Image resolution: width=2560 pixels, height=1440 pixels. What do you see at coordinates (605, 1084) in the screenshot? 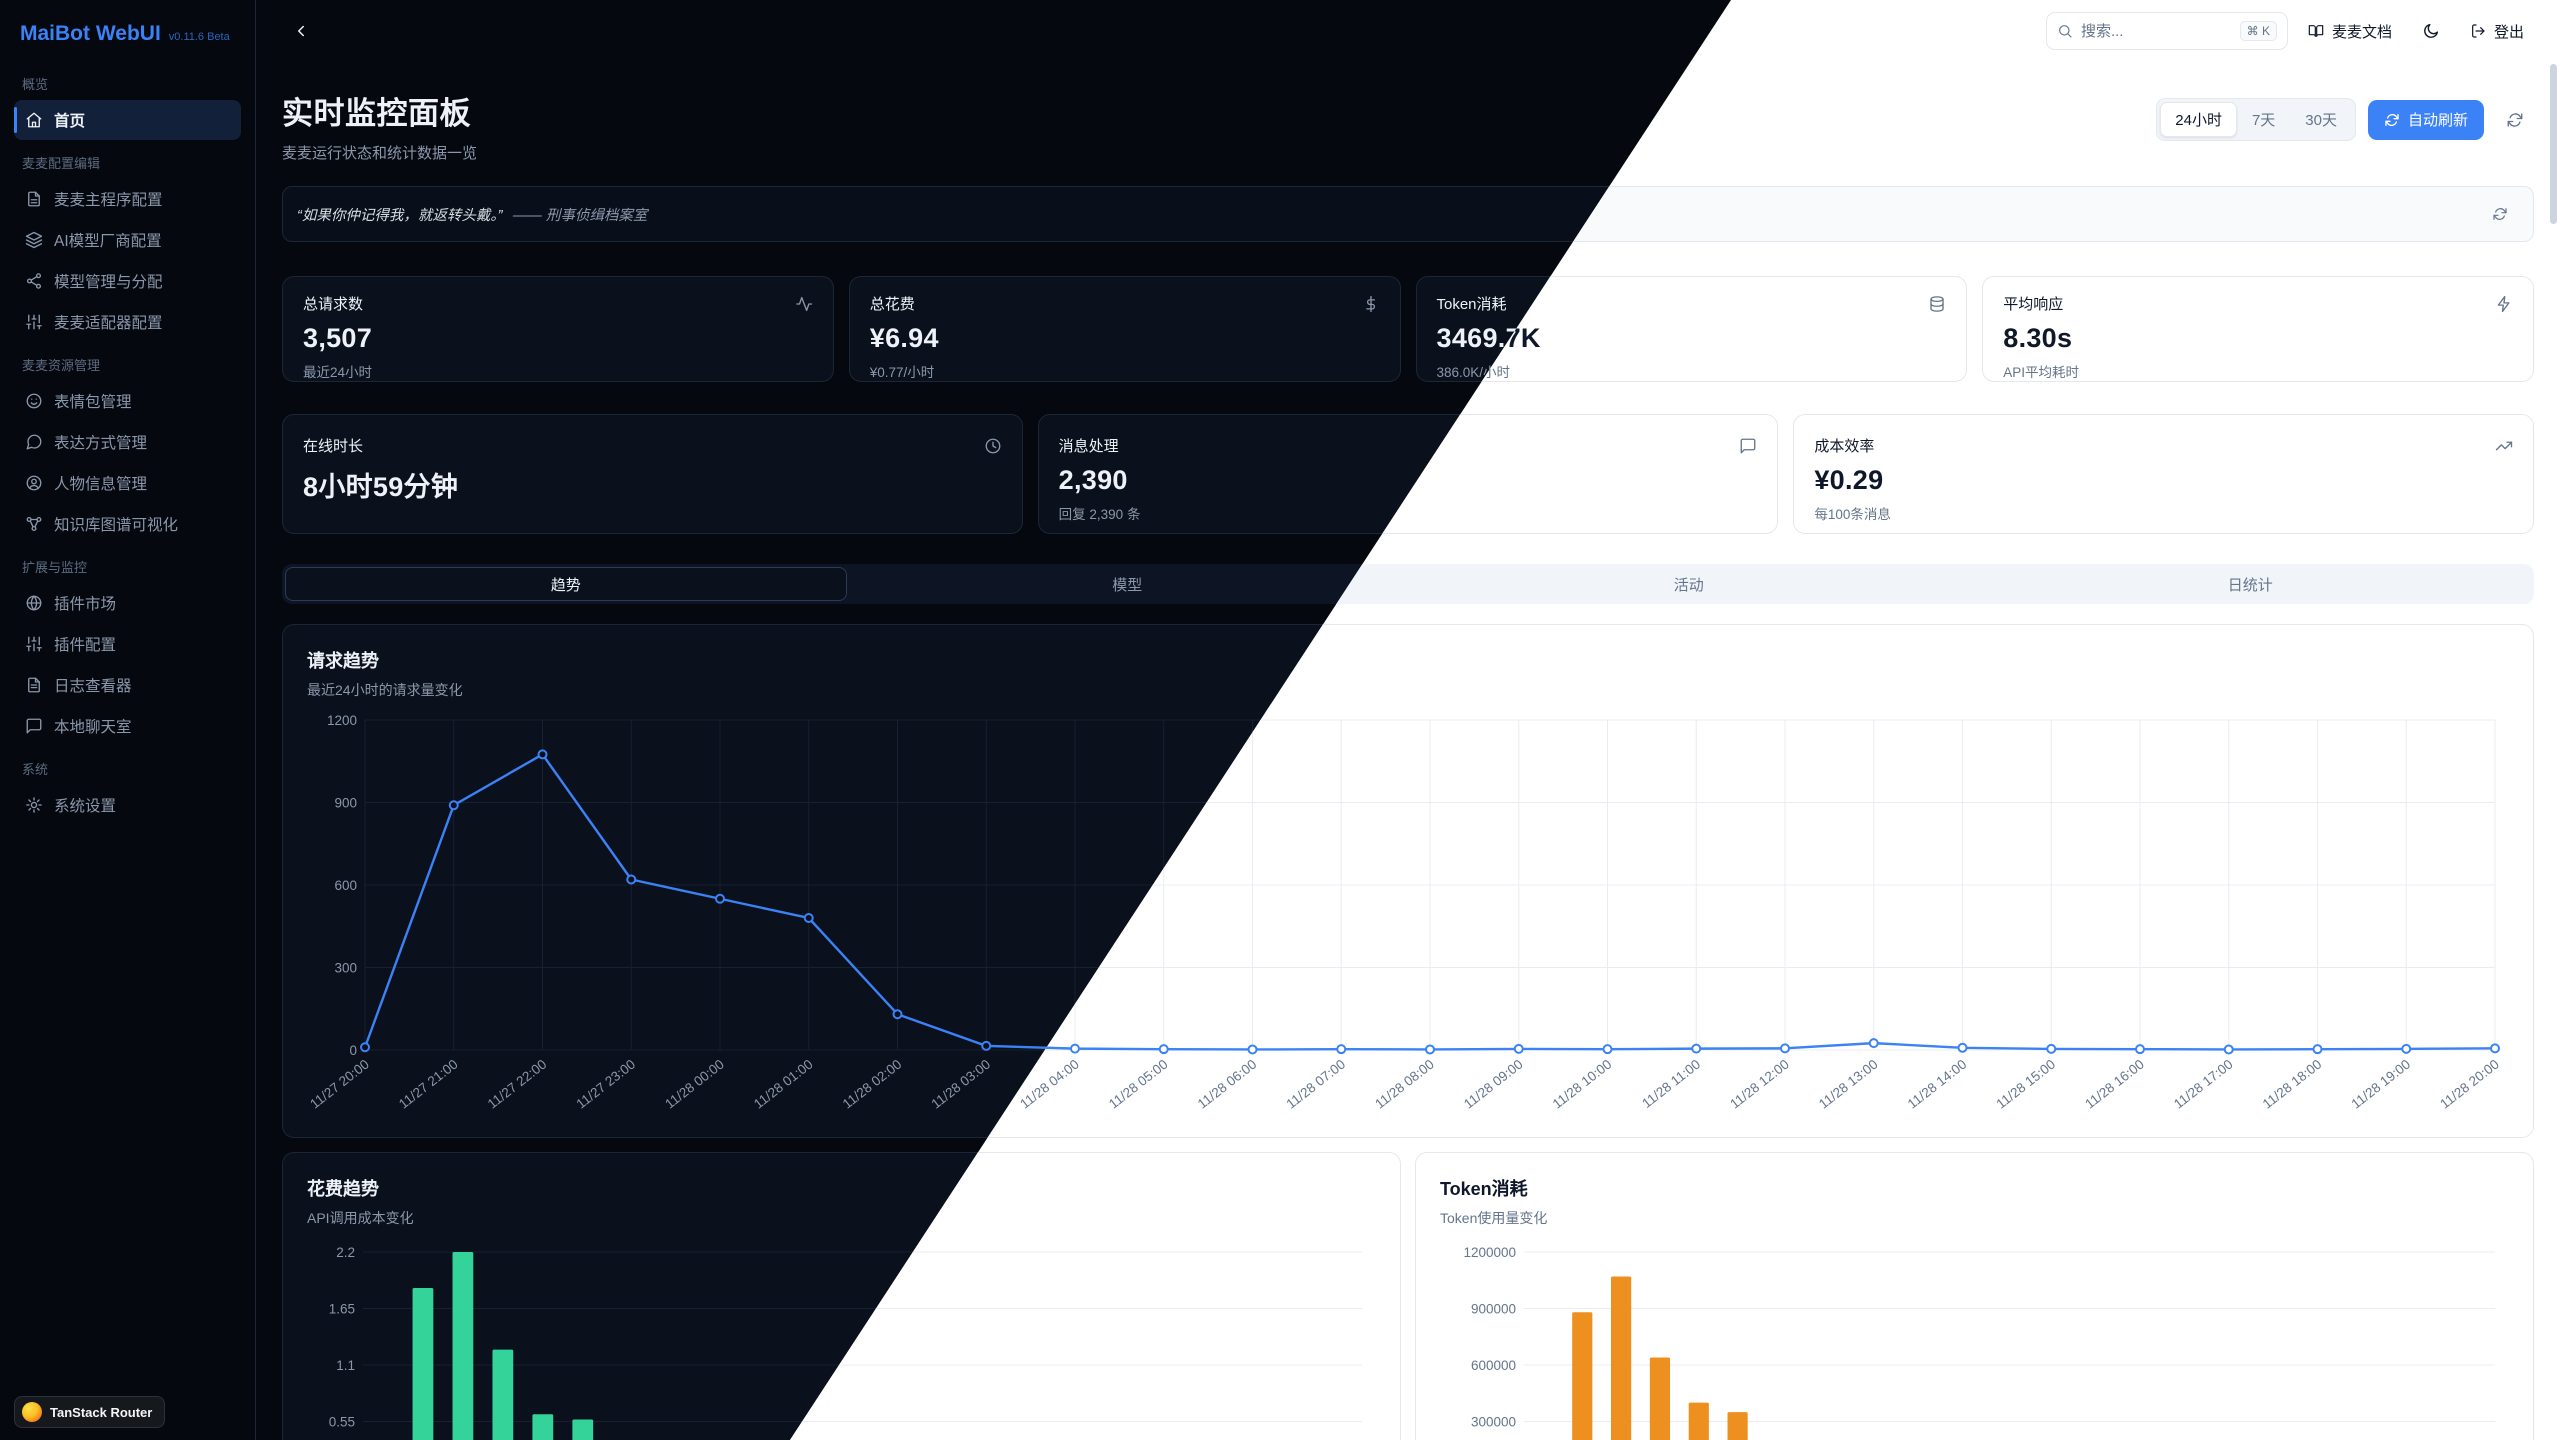
I see `svg-text: 11/27 23:00` at bounding box center [605, 1084].